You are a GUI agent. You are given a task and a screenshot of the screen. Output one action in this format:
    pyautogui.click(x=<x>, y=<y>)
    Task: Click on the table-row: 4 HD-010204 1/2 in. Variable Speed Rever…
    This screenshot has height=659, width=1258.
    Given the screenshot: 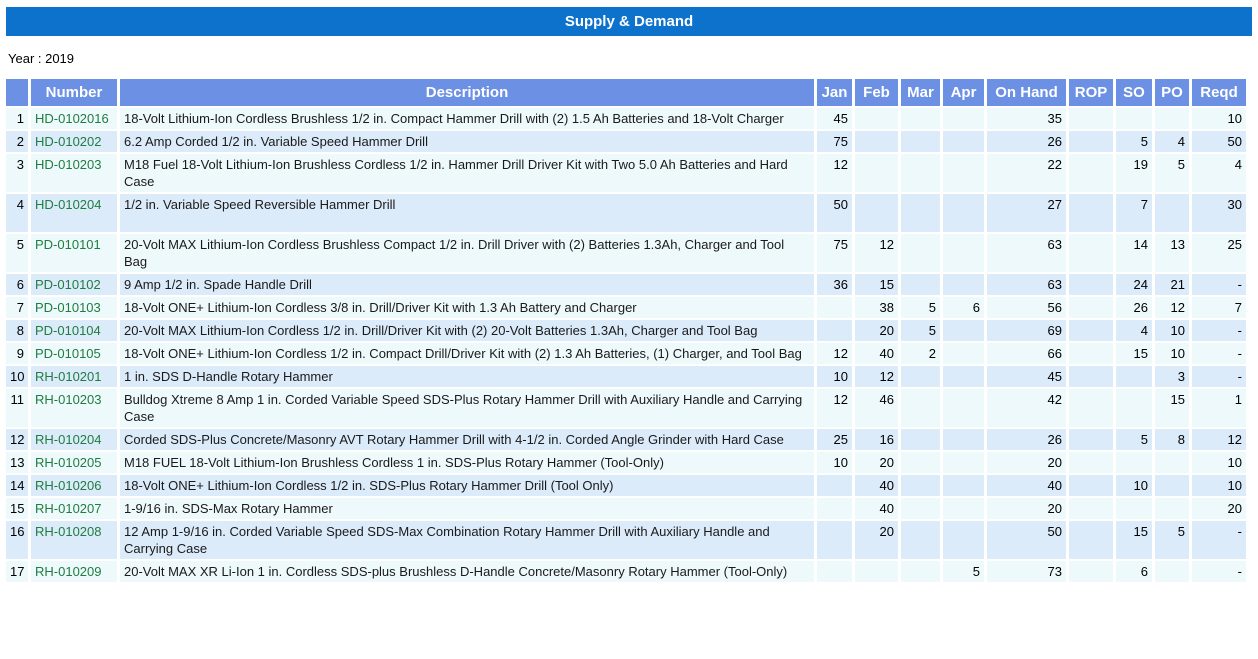 What is the action you would take?
    pyautogui.click(x=626, y=213)
    